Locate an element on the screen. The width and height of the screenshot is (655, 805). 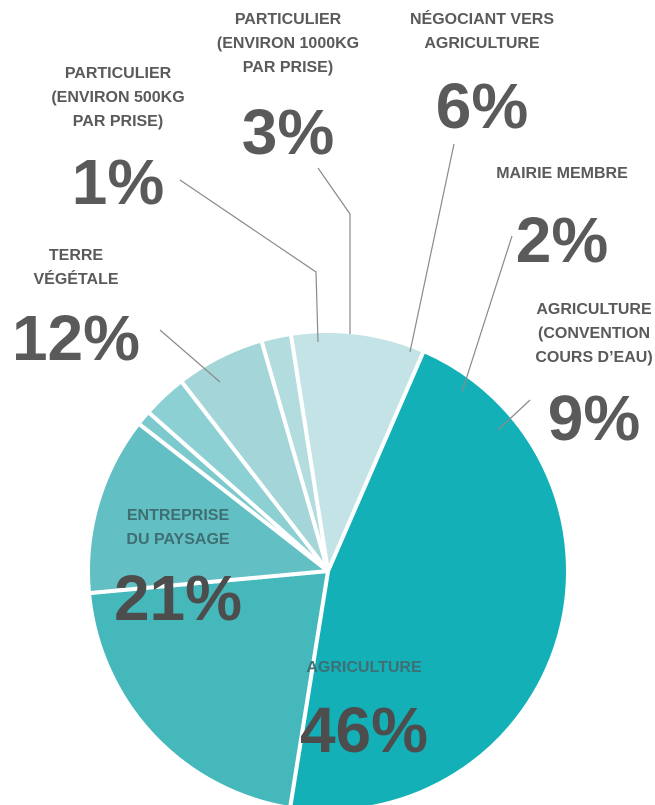
slice-category-label: TERRE VÉGÉTALE is located at coordinates (75, 267).